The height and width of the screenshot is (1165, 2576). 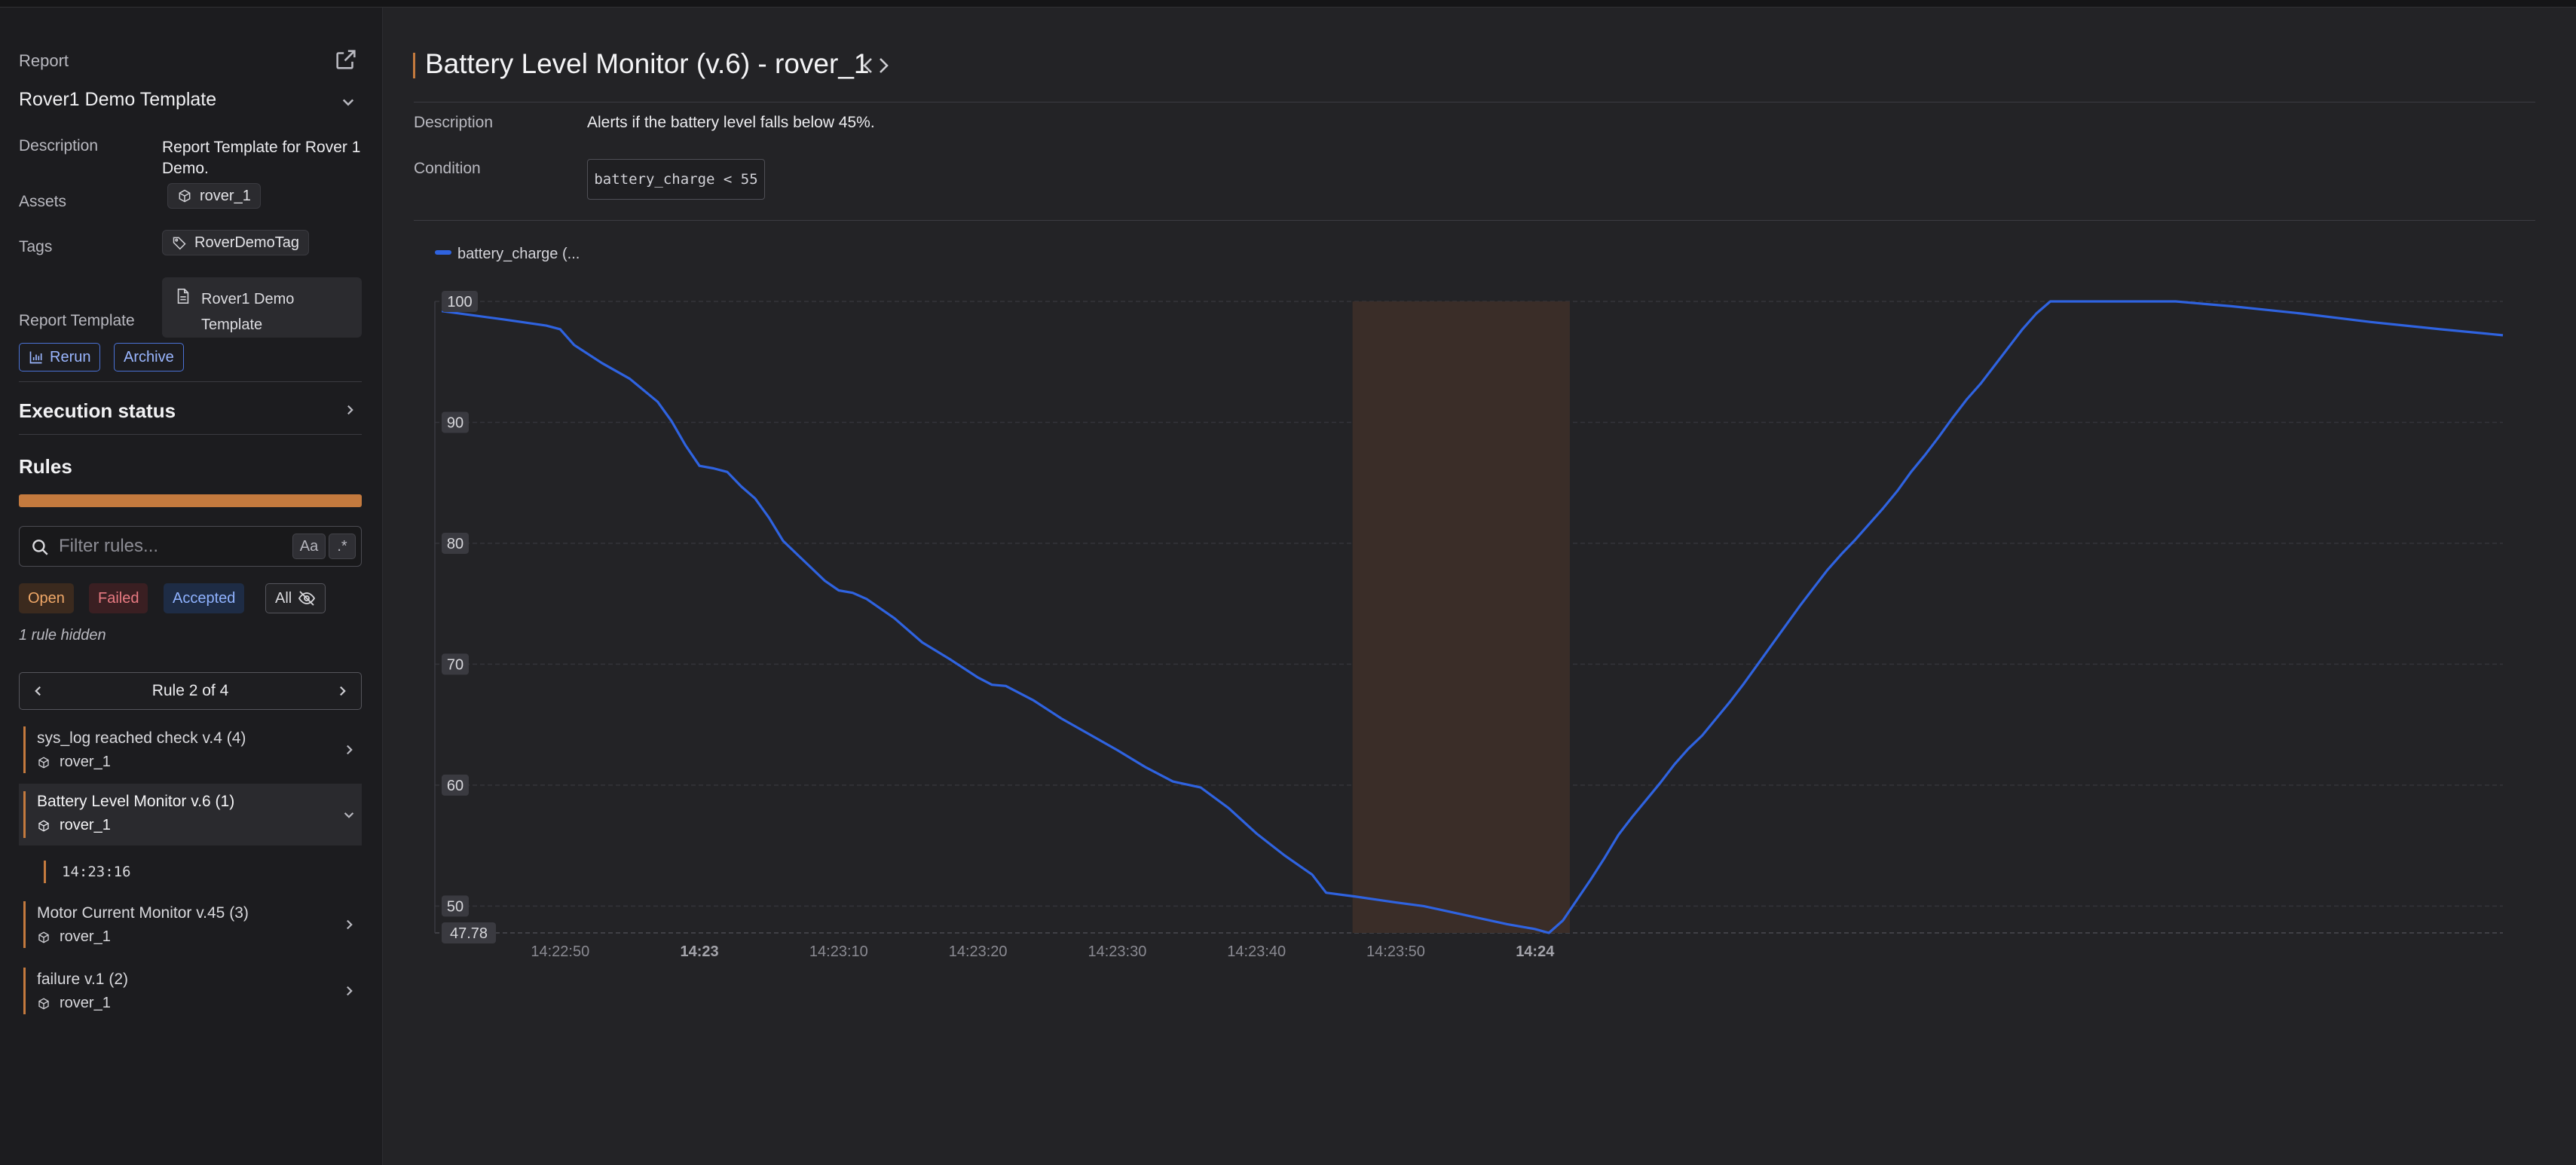 What do you see at coordinates (118, 100) in the screenshot?
I see `template-title: Rover1 Demo Template` at bounding box center [118, 100].